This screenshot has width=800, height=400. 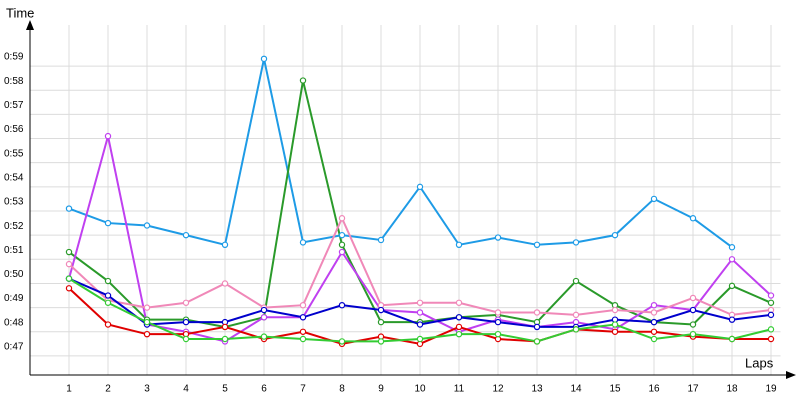 I want to click on x-tick-label: 14, so click(x=576, y=389).